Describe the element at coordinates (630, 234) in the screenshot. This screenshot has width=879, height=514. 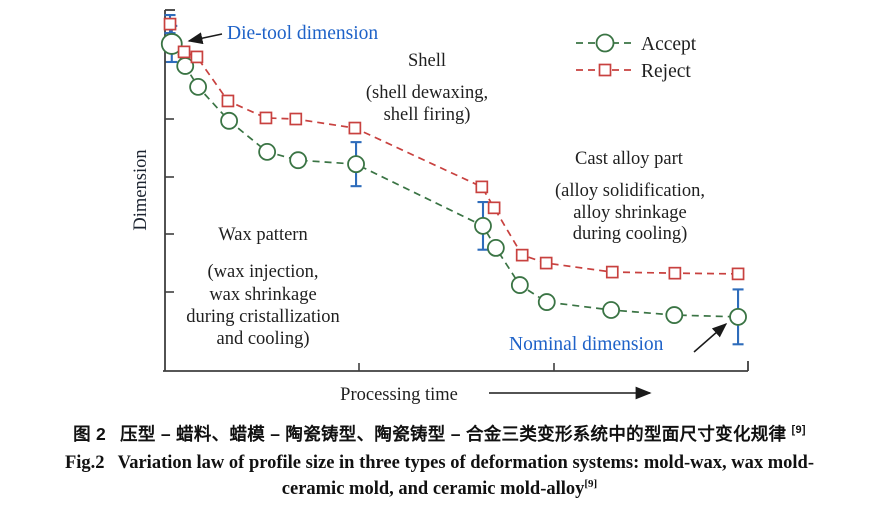
I see `stage-cast-line: during cooling)` at that location.